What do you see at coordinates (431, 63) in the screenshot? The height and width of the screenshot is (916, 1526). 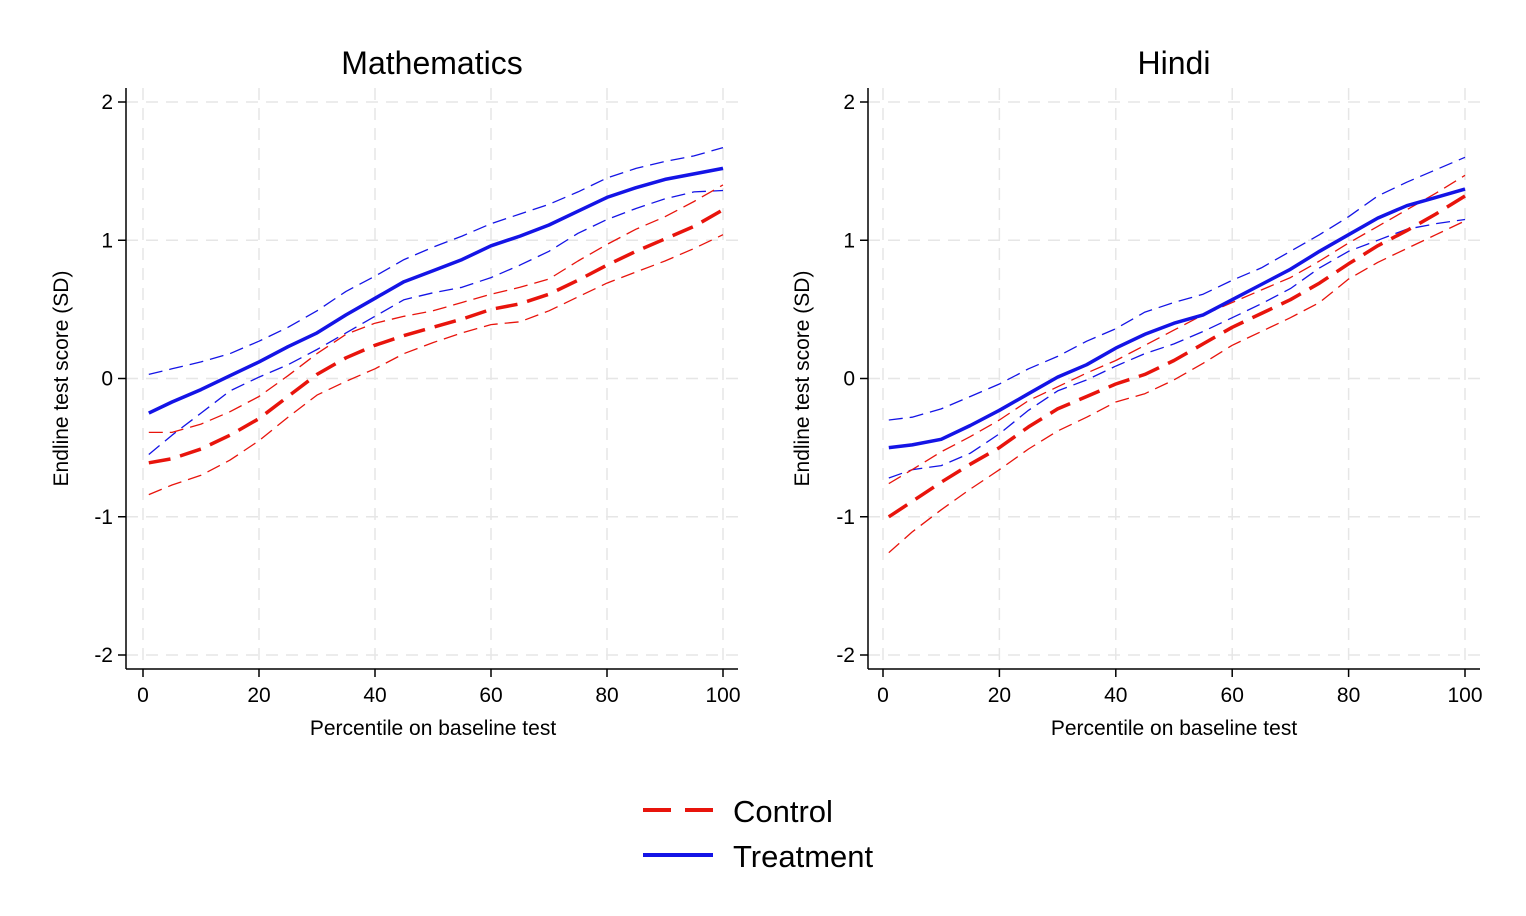 I see `panel-title: Mathematics` at bounding box center [431, 63].